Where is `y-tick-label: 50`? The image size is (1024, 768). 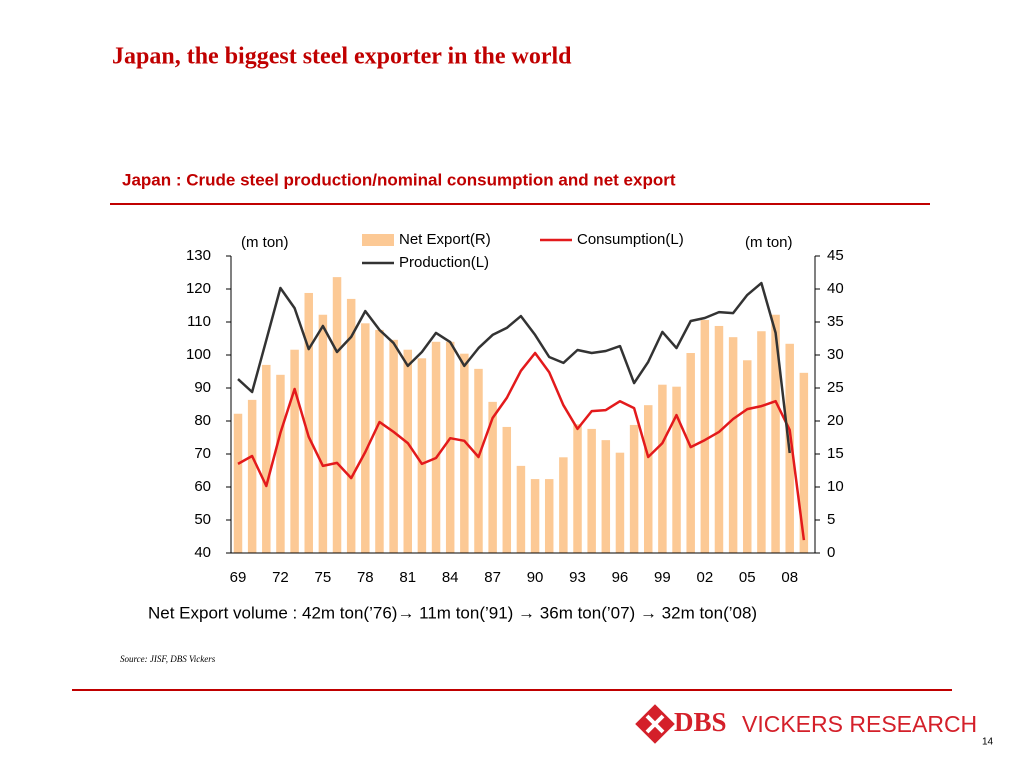 y-tick-label: 50 is located at coordinates (202, 519).